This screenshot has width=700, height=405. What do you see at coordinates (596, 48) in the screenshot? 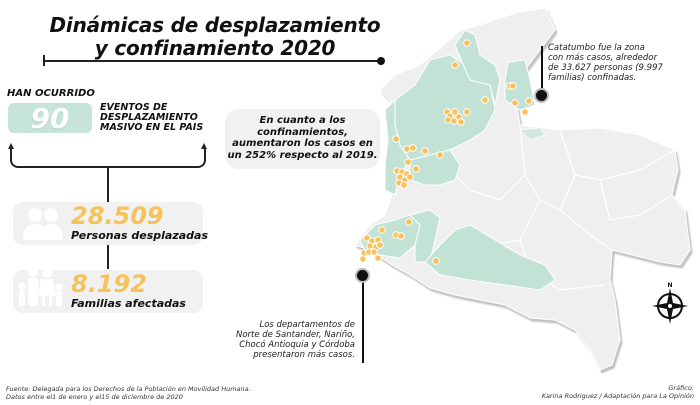
I see `annotation-line: Catatumbo fue la zona` at bounding box center [596, 48].